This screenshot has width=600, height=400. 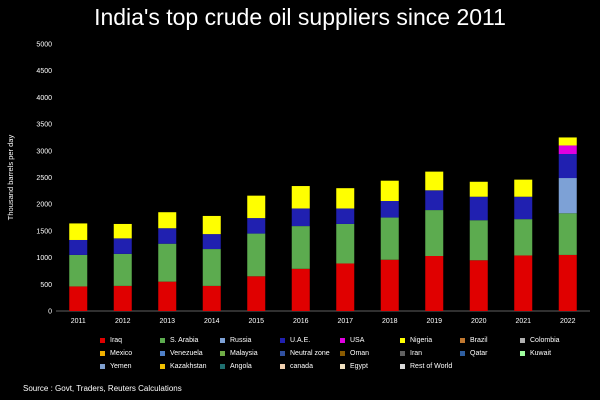 I want to click on legend-item-colombia: Colombia, so click(x=540, y=340).